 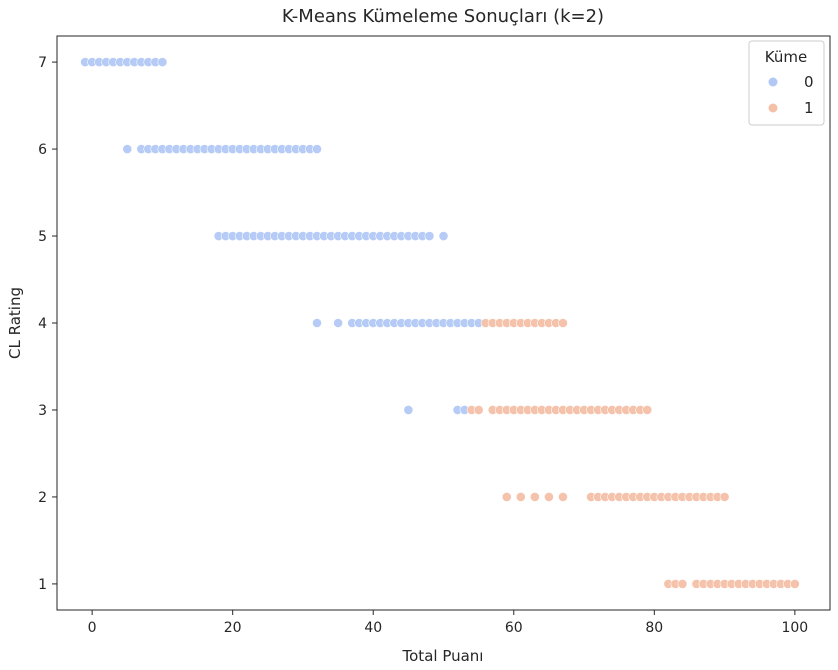 What do you see at coordinates (42, 150) in the screenshot?
I see `y-tick-label: 6` at bounding box center [42, 150].